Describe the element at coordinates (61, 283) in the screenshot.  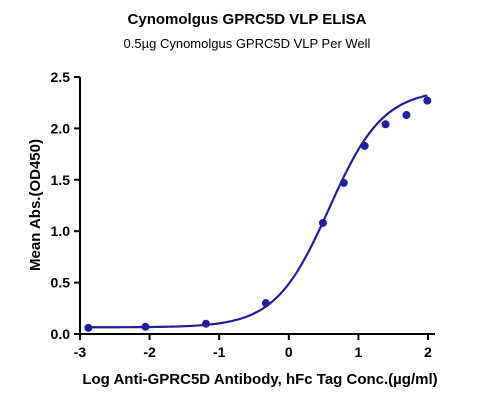
I see `y-tick-label: 0.5` at that location.